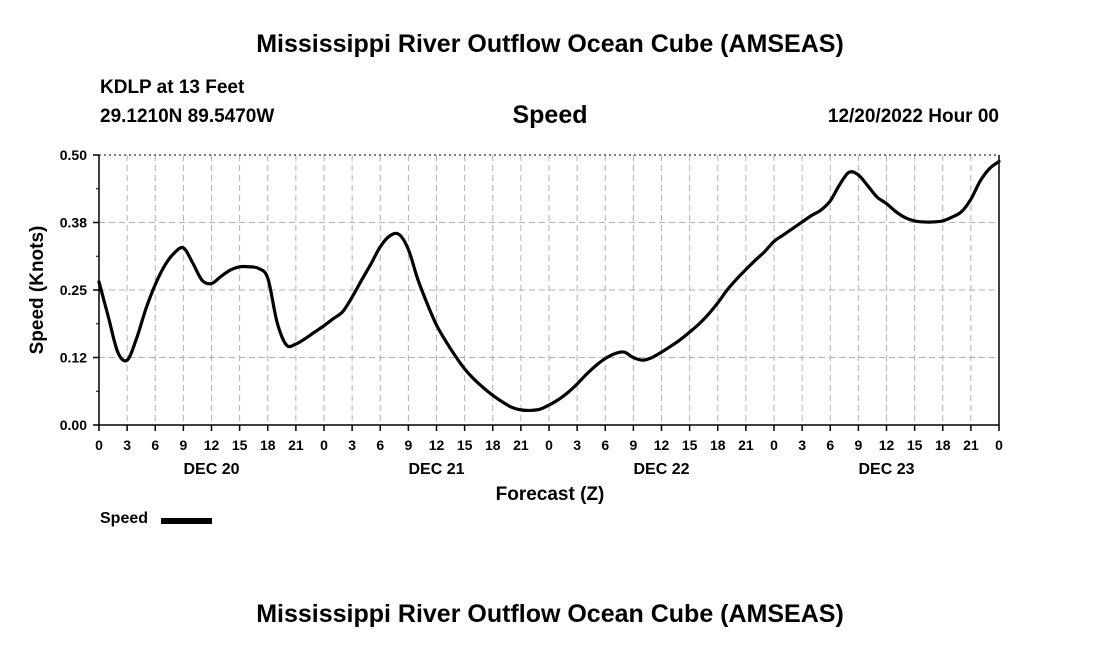 The image size is (1100, 650). Describe the element at coordinates (73, 425) in the screenshot. I see `y-tick-label: 0.00` at that location.